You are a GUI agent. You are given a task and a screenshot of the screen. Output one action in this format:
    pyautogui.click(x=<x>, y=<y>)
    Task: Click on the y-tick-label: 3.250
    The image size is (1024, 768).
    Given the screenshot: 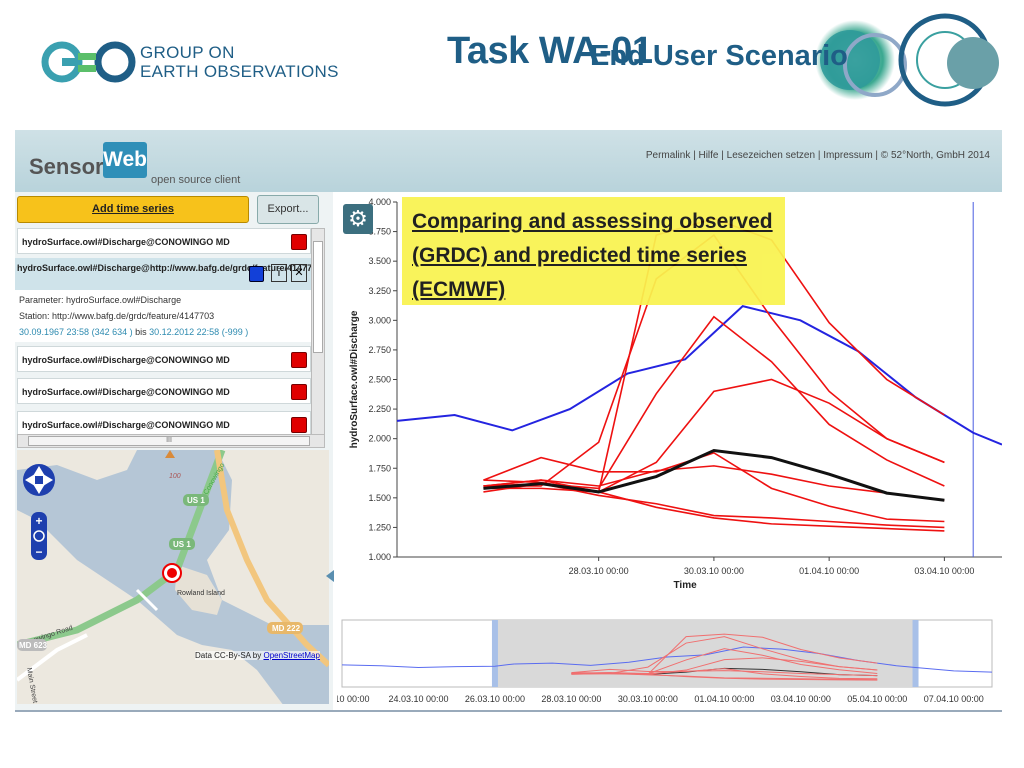 What is the action you would take?
    pyautogui.click(x=379, y=291)
    